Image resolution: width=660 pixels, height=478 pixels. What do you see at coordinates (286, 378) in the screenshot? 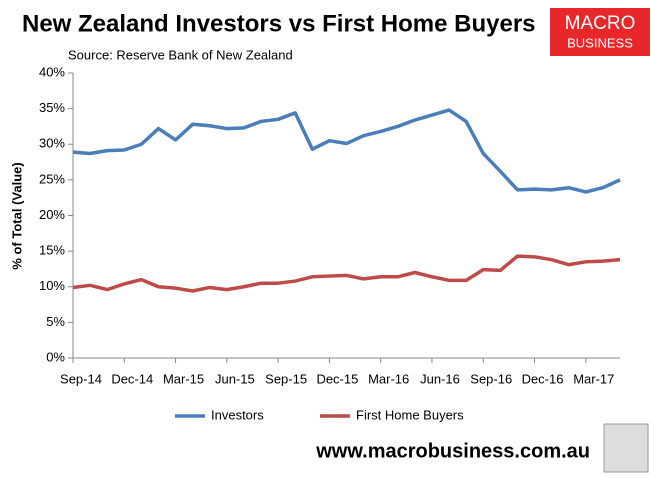
I see `x-tick-label: Sep-15` at bounding box center [286, 378].